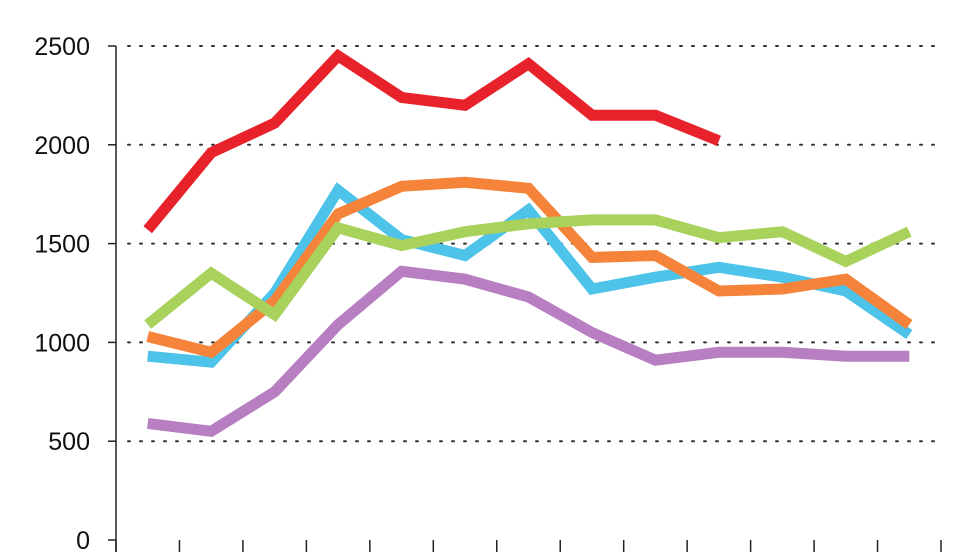  Describe the element at coordinates (62, 146) in the screenshot. I see `y-tick-label: 2000` at that location.